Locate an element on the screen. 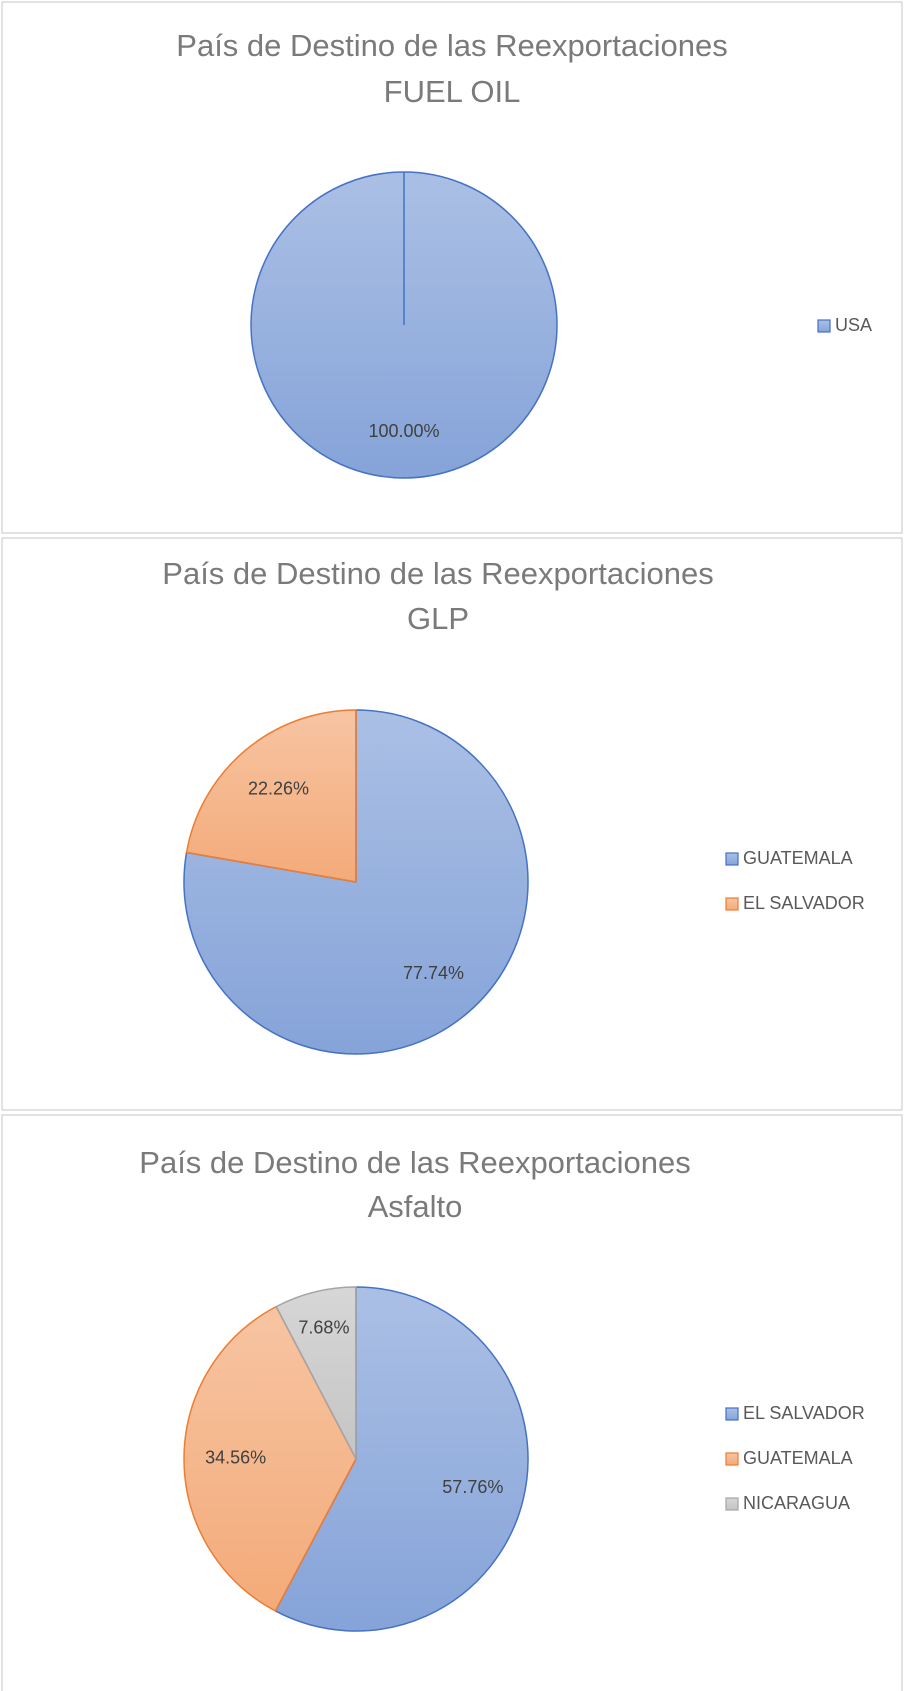 The image size is (904, 1691). chart-subtitle: GLP is located at coordinates (438, 618).